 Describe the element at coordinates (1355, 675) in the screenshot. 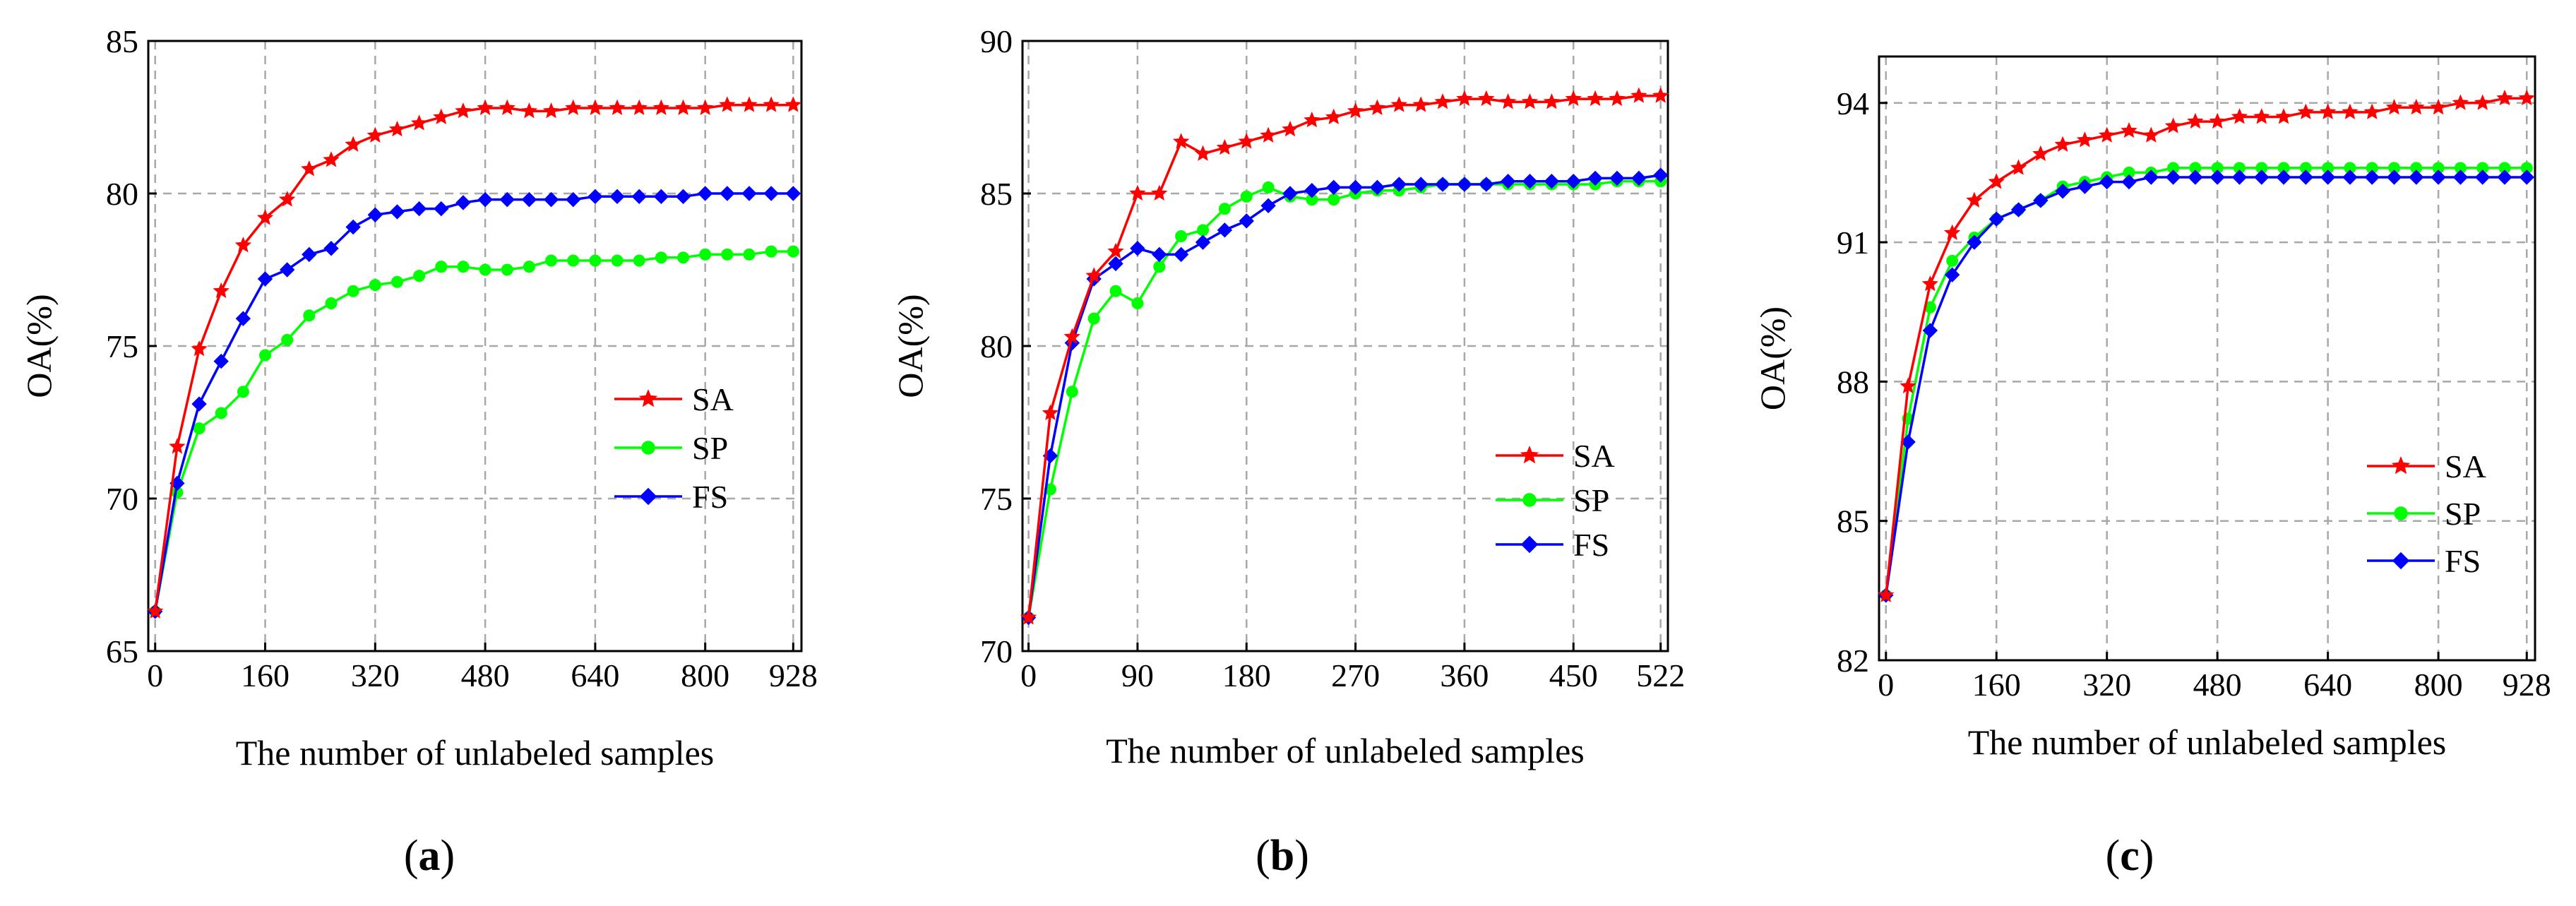

I see `x-tick-label: 270` at that location.